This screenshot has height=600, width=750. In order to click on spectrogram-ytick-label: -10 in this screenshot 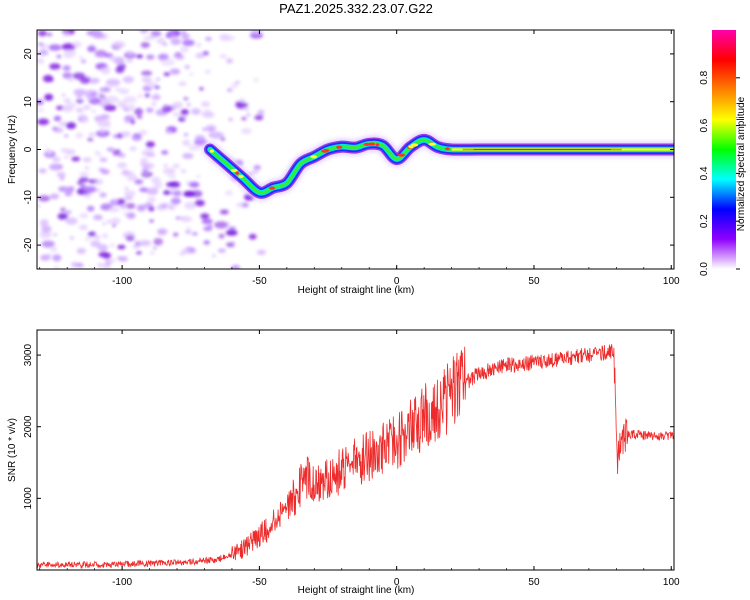, I will do `click(28, 197)`.